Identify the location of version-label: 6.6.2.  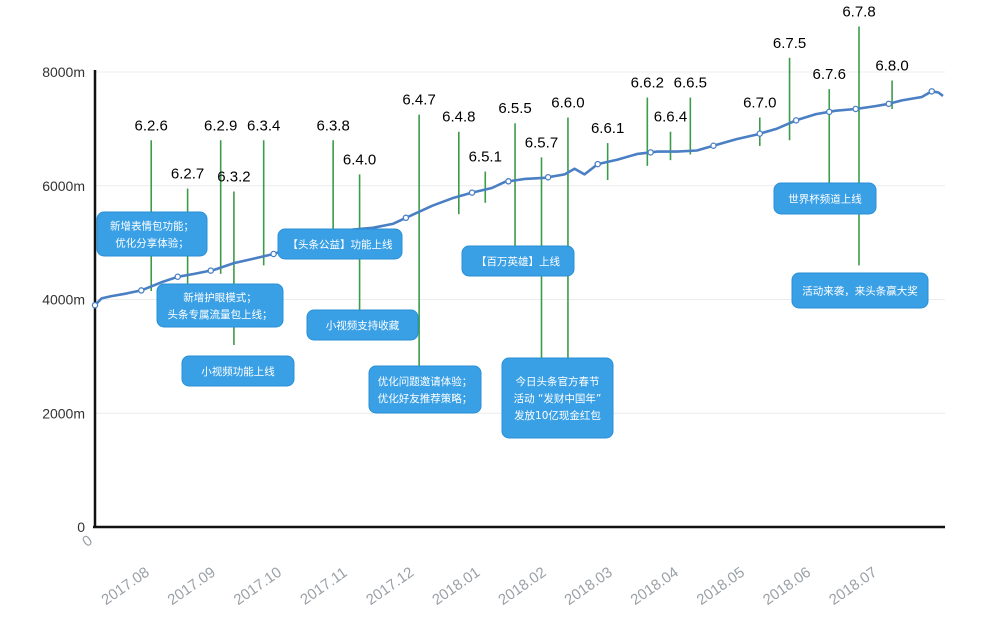
(647, 83).